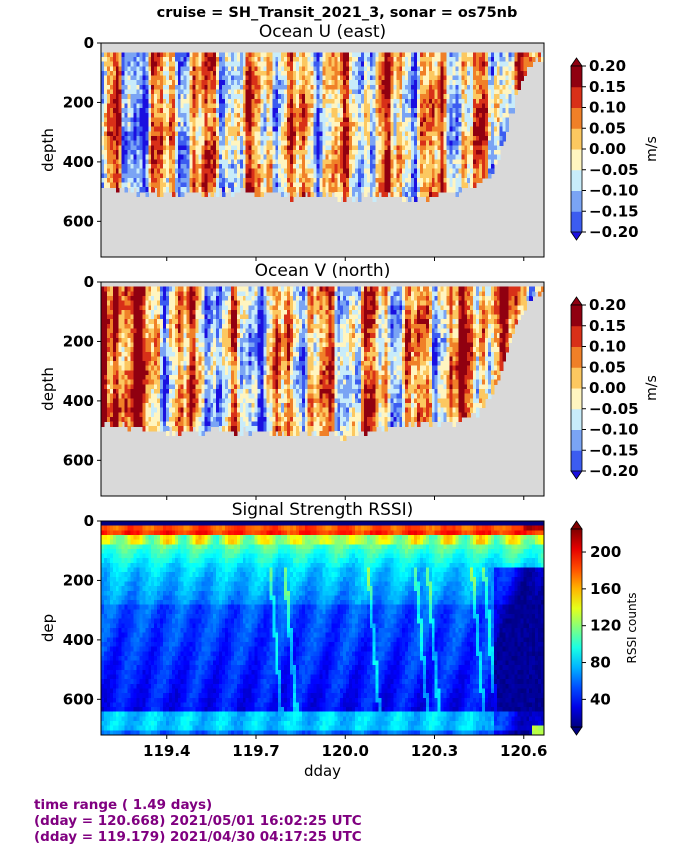  I want to click on data-cells, so click(323, 127).